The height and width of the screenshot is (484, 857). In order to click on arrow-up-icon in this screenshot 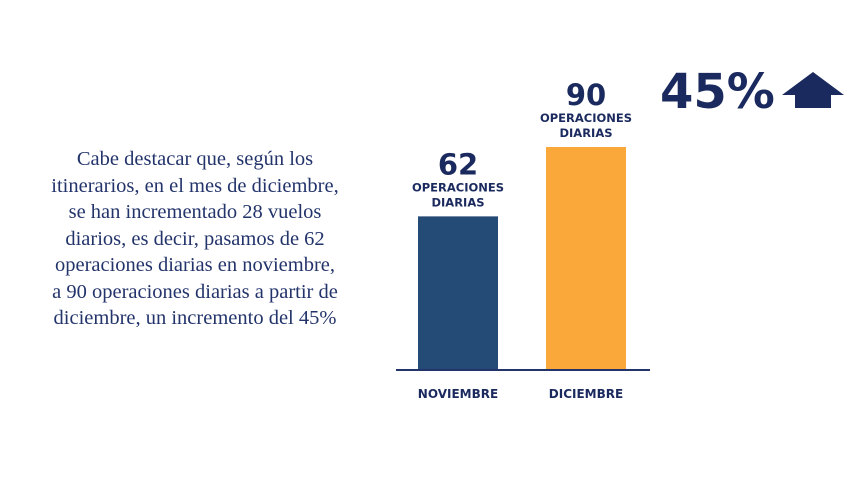, I will do `click(813, 90)`.